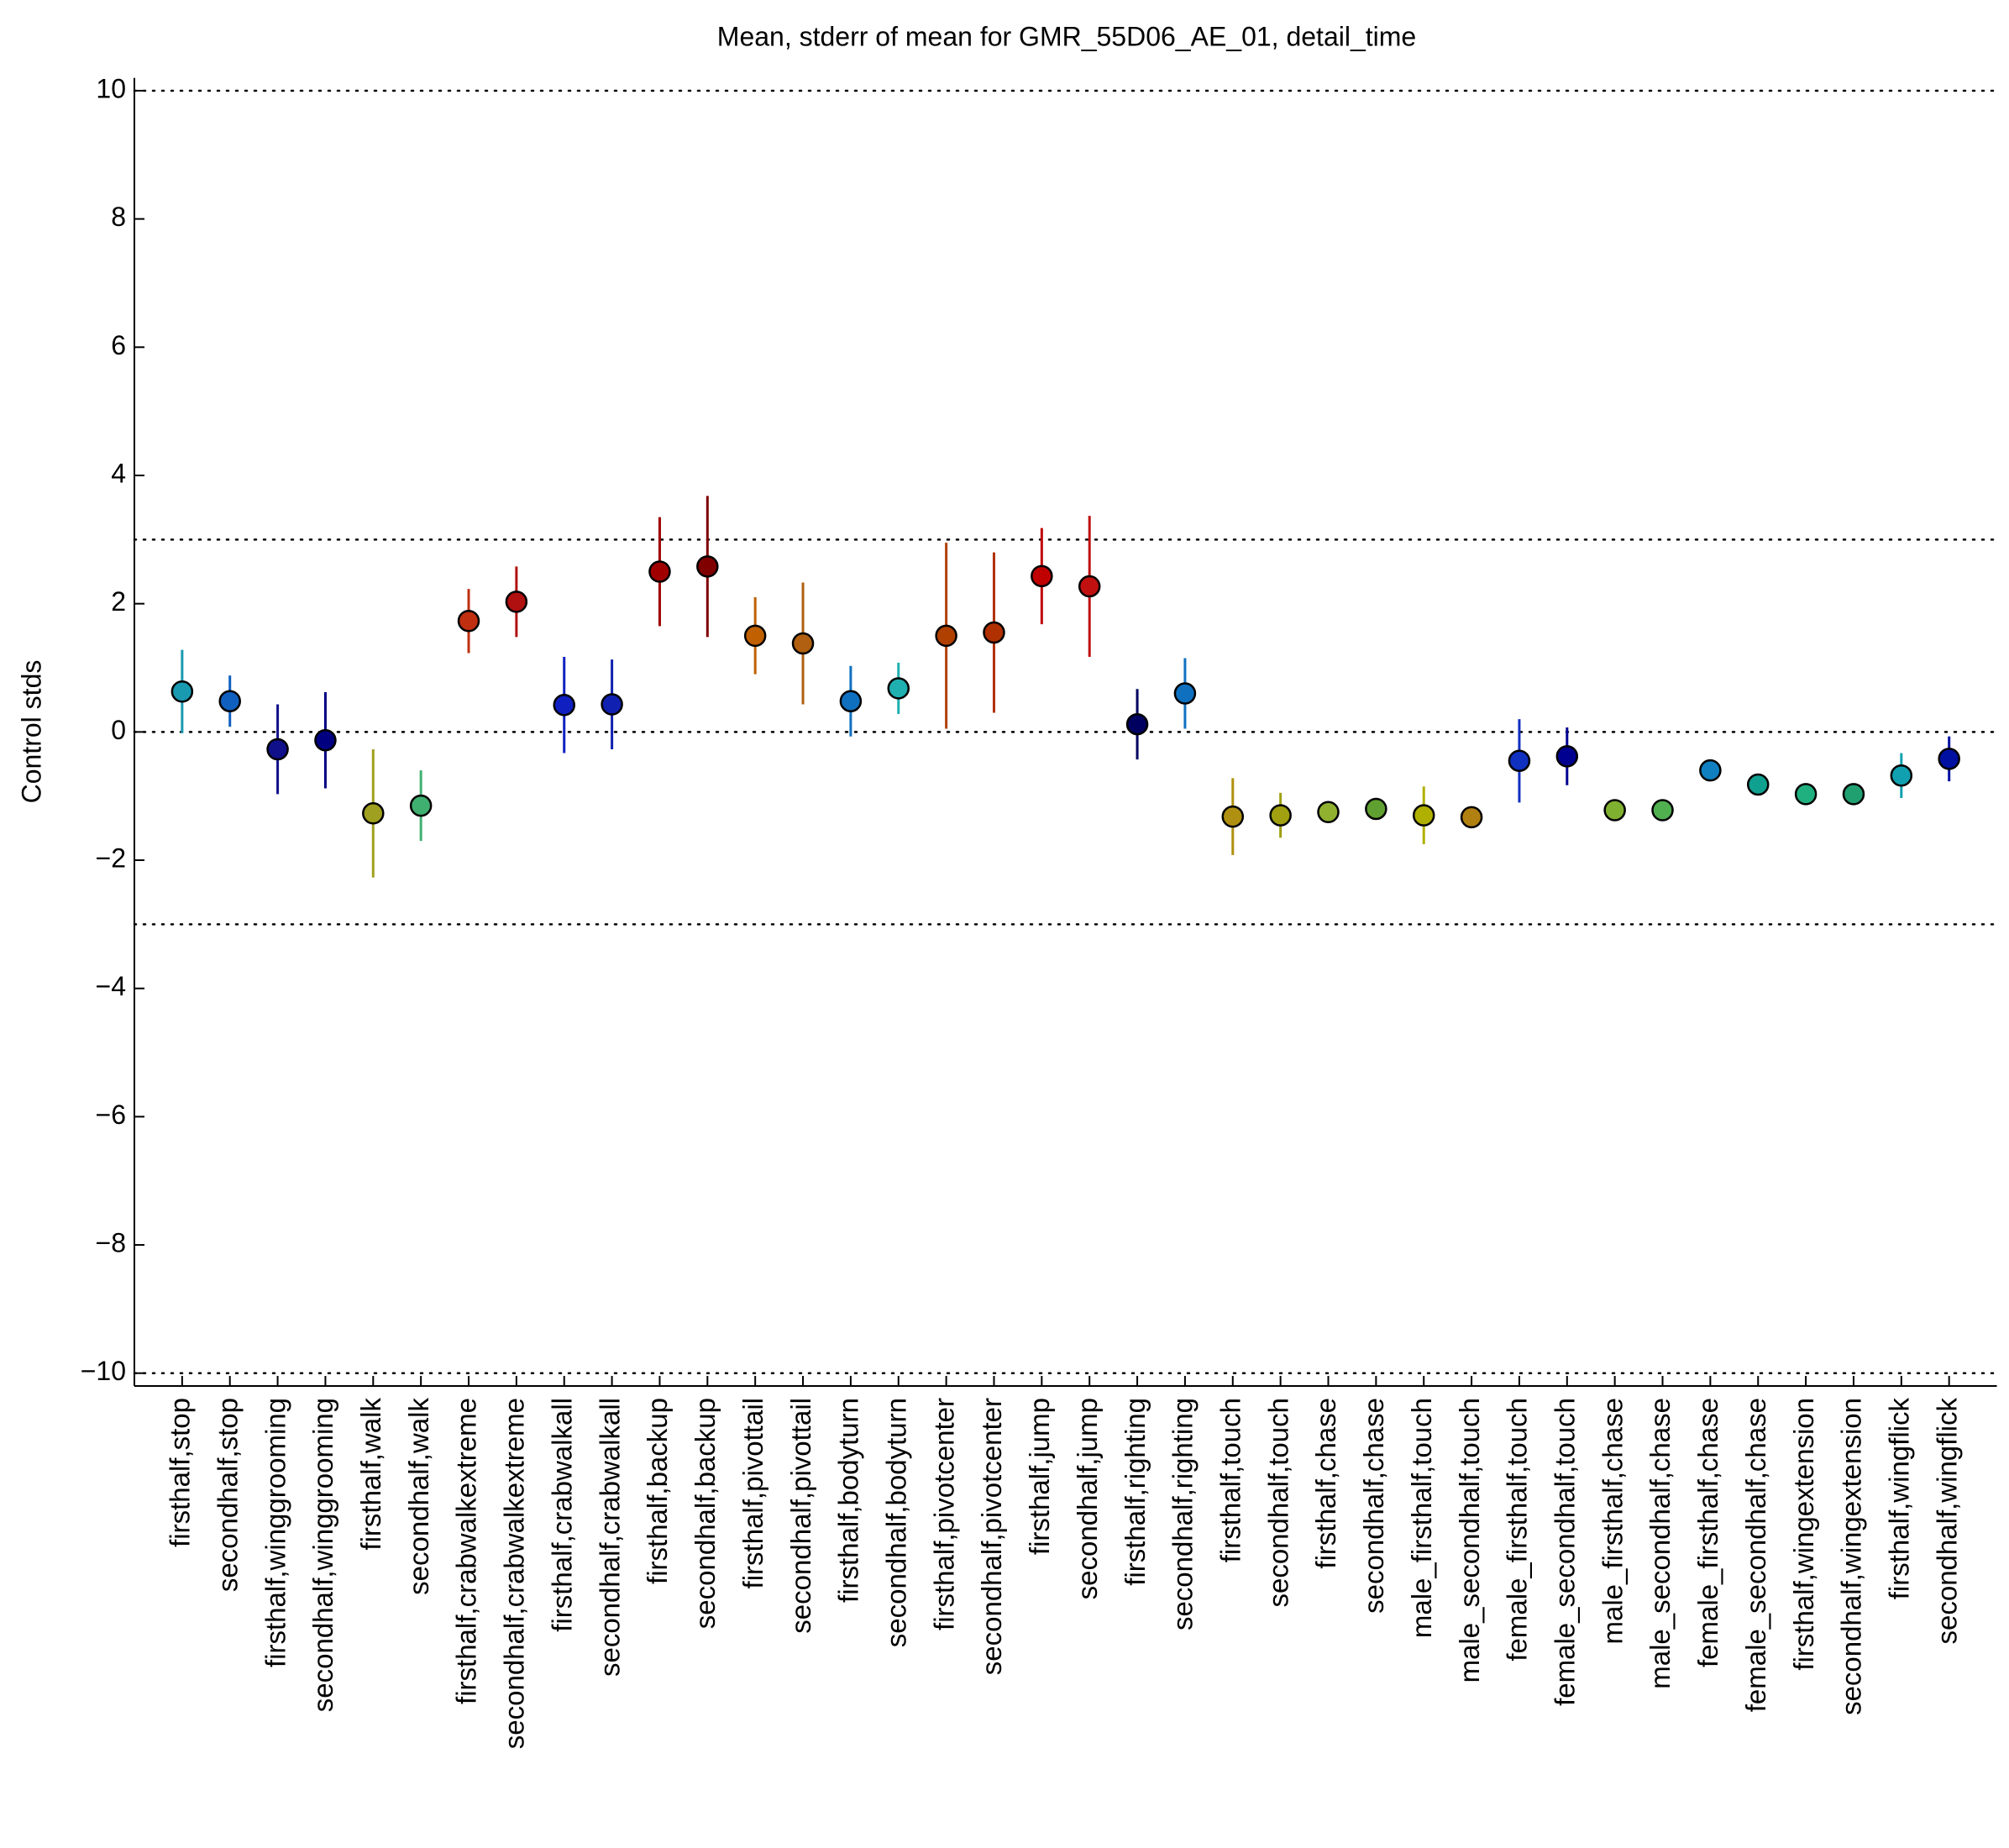 The width and height of the screenshot is (2009, 1848). What do you see at coordinates (1087, 1498) in the screenshot?
I see `x-tick-label: secondhalf,jump` at bounding box center [1087, 1498].